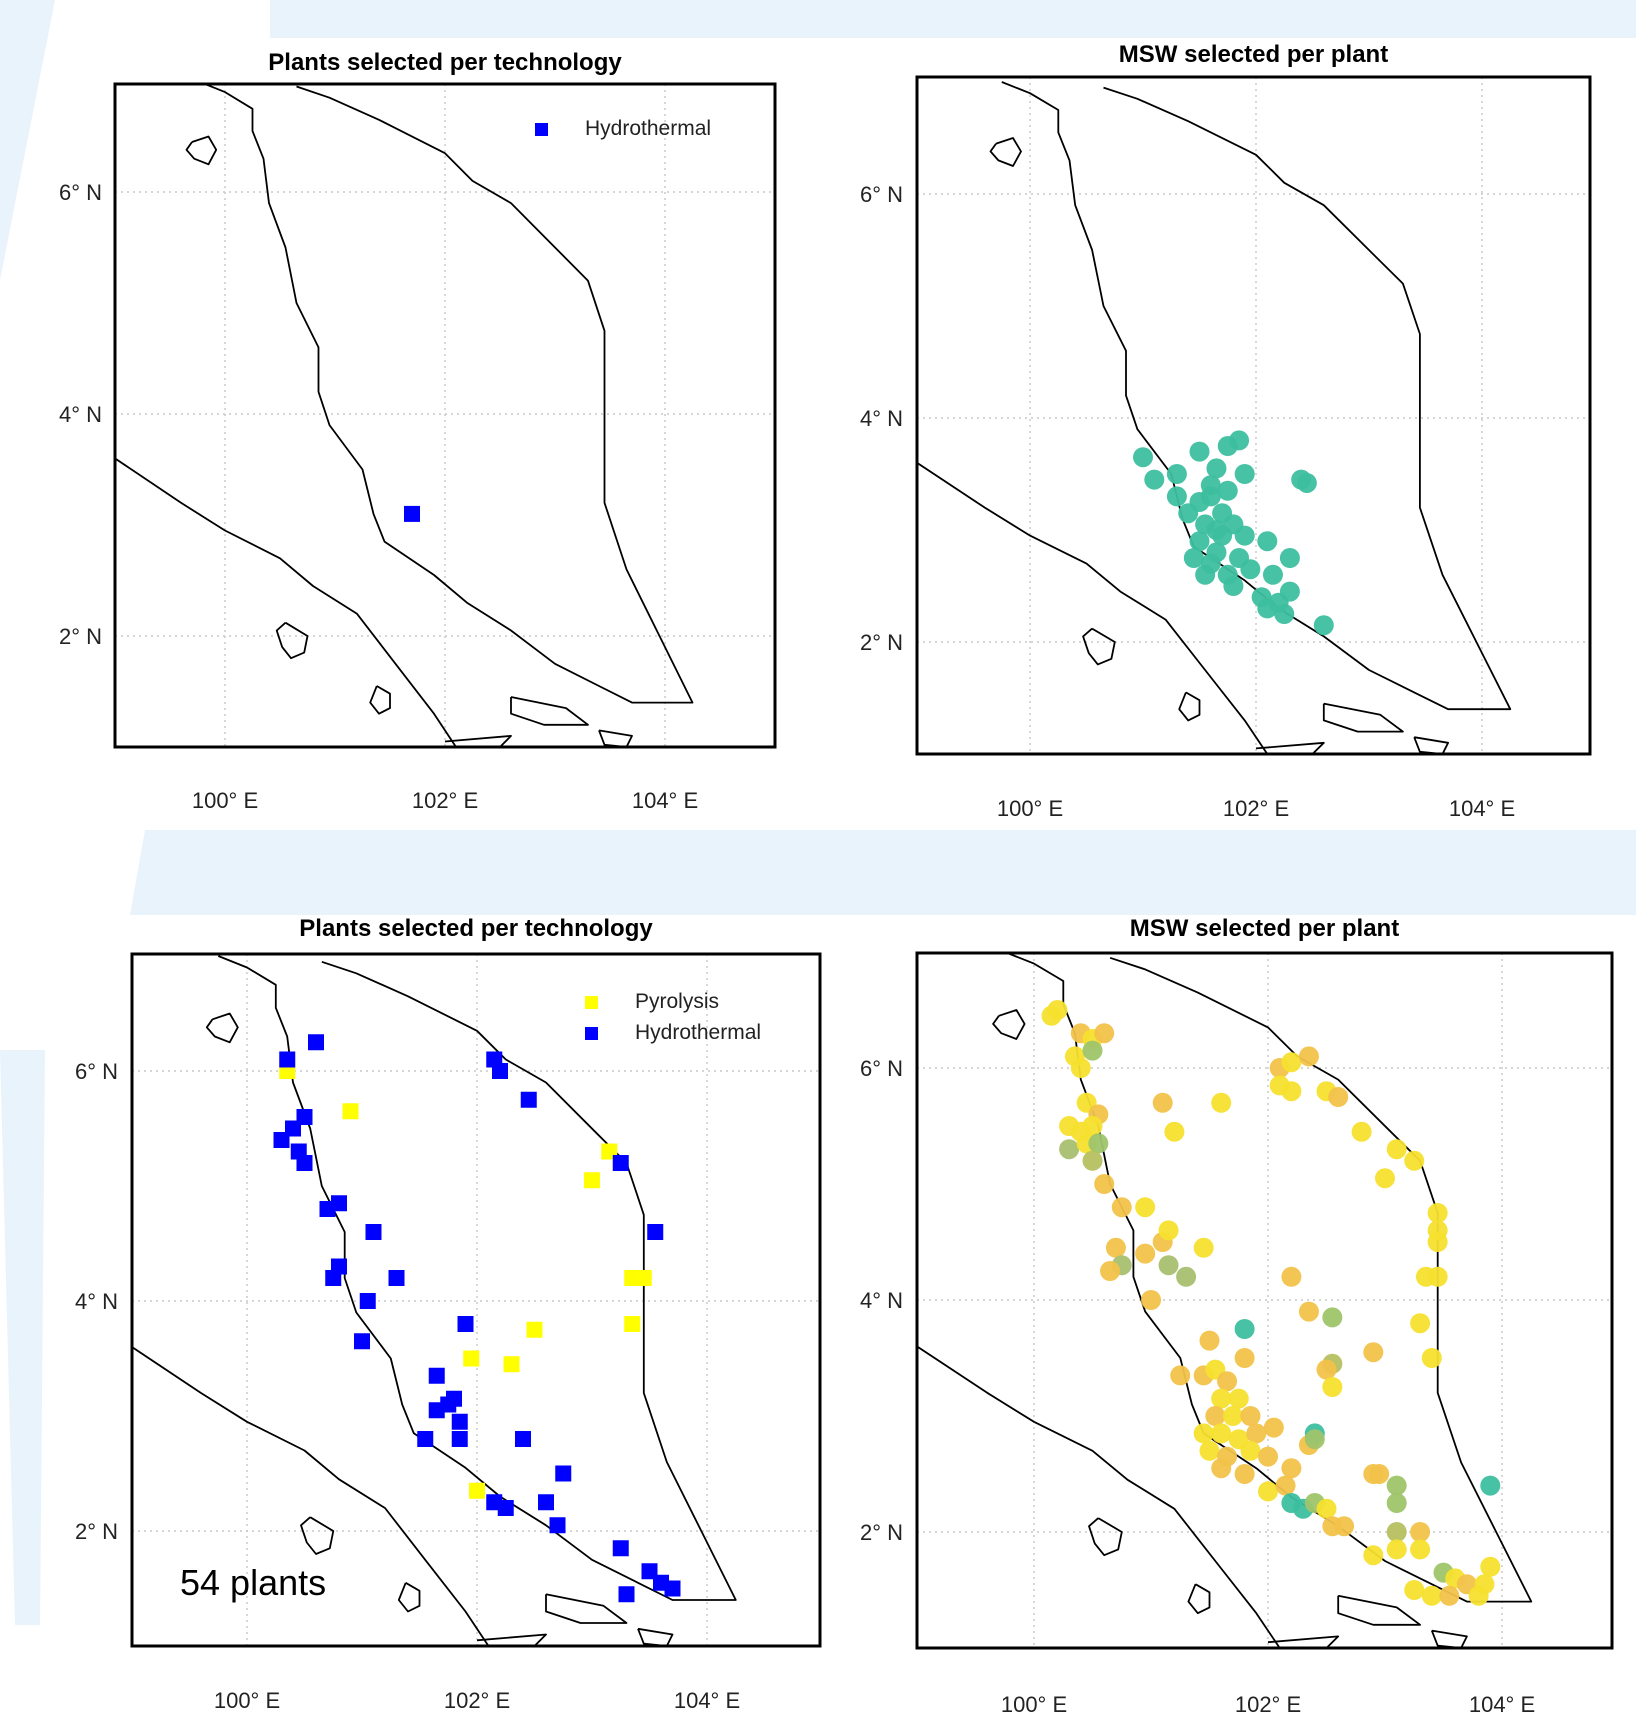 The height and width of the screenshot is (1718, 1636). I want to click on background-band-middle, so click(883, 872).